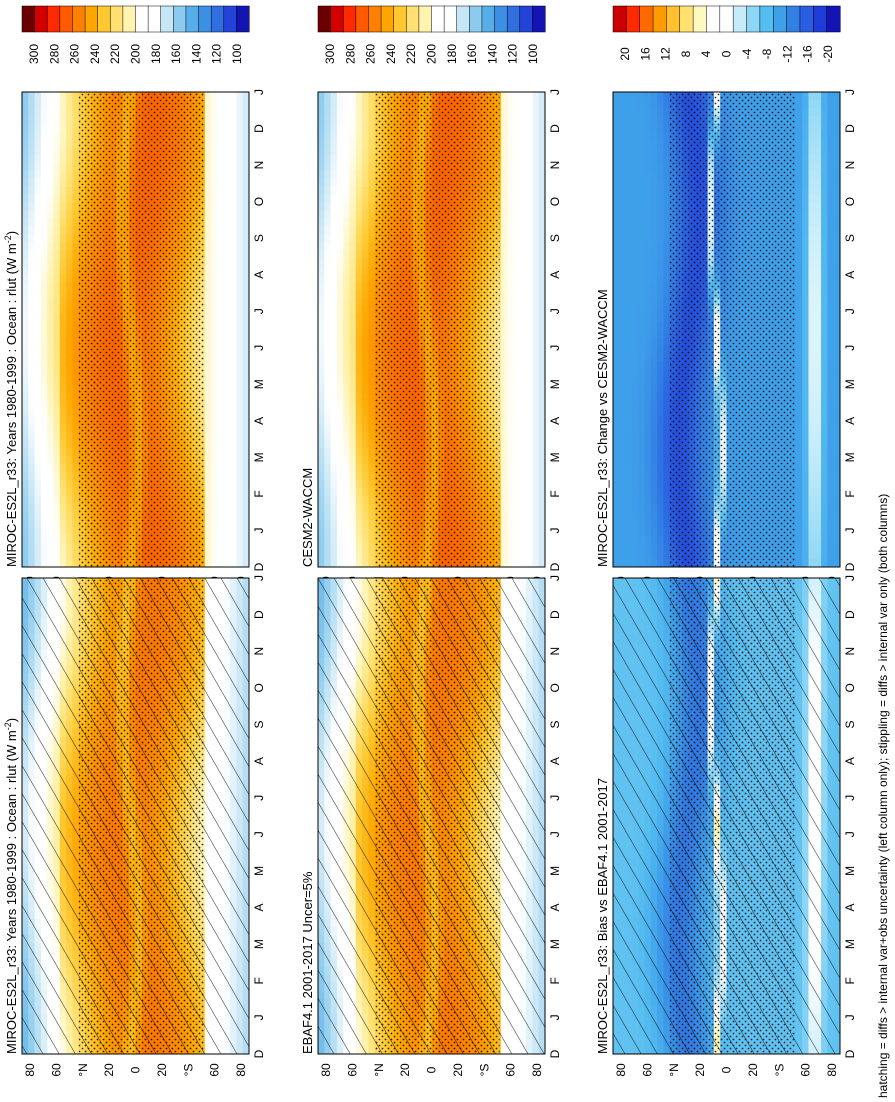 The width and height of the screenshot is (895, 1102). Describe the element at coordinates (156, 54) in the screenshot. I see `colorbar-tick-label: 180` at that location.